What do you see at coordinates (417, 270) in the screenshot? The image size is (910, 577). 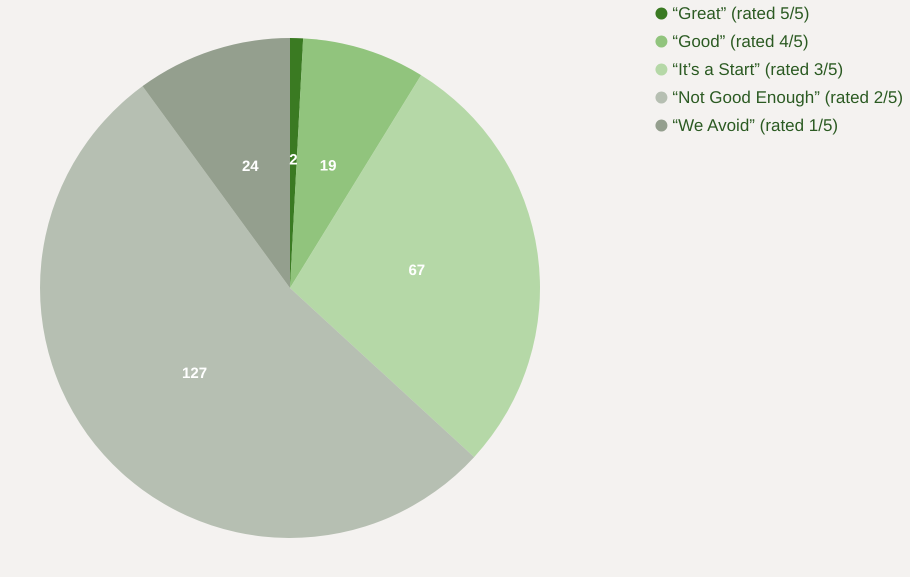 I see `data-label: 67` at bounding box center [417, 270].